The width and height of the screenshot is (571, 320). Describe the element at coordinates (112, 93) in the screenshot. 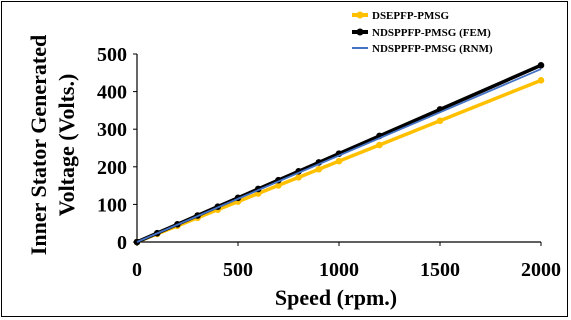

I see `y-tick-label: 400` at that location.